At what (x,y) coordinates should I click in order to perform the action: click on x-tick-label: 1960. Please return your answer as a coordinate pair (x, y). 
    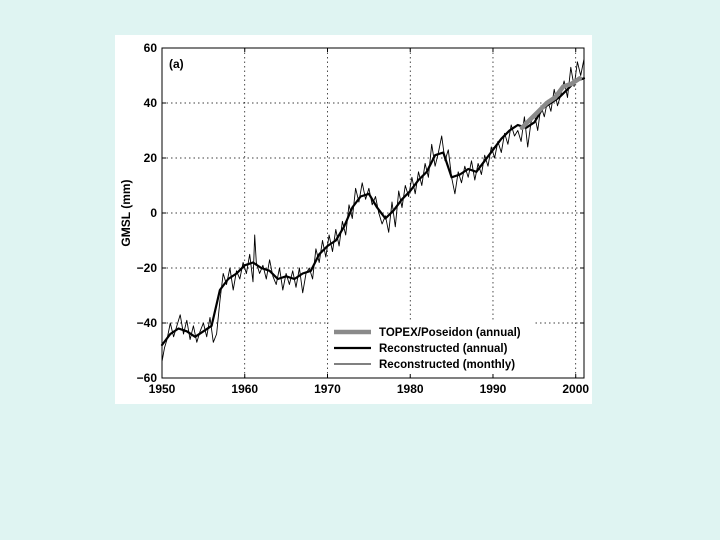
    Looking at the image, I should click on (244, 389).